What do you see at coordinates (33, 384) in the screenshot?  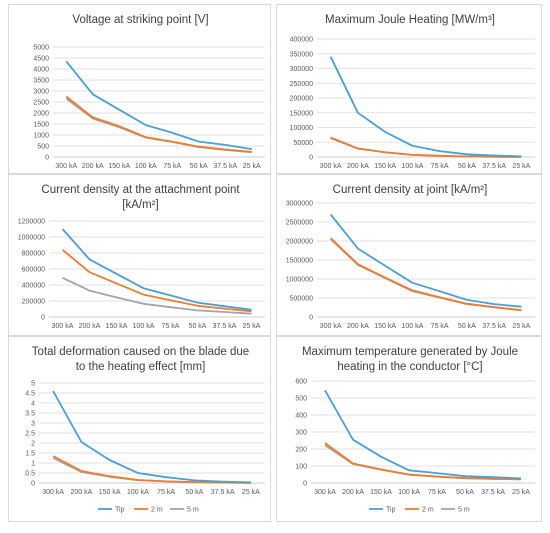 I see `y-tick-label: 5` at bounding box center [33, 384].